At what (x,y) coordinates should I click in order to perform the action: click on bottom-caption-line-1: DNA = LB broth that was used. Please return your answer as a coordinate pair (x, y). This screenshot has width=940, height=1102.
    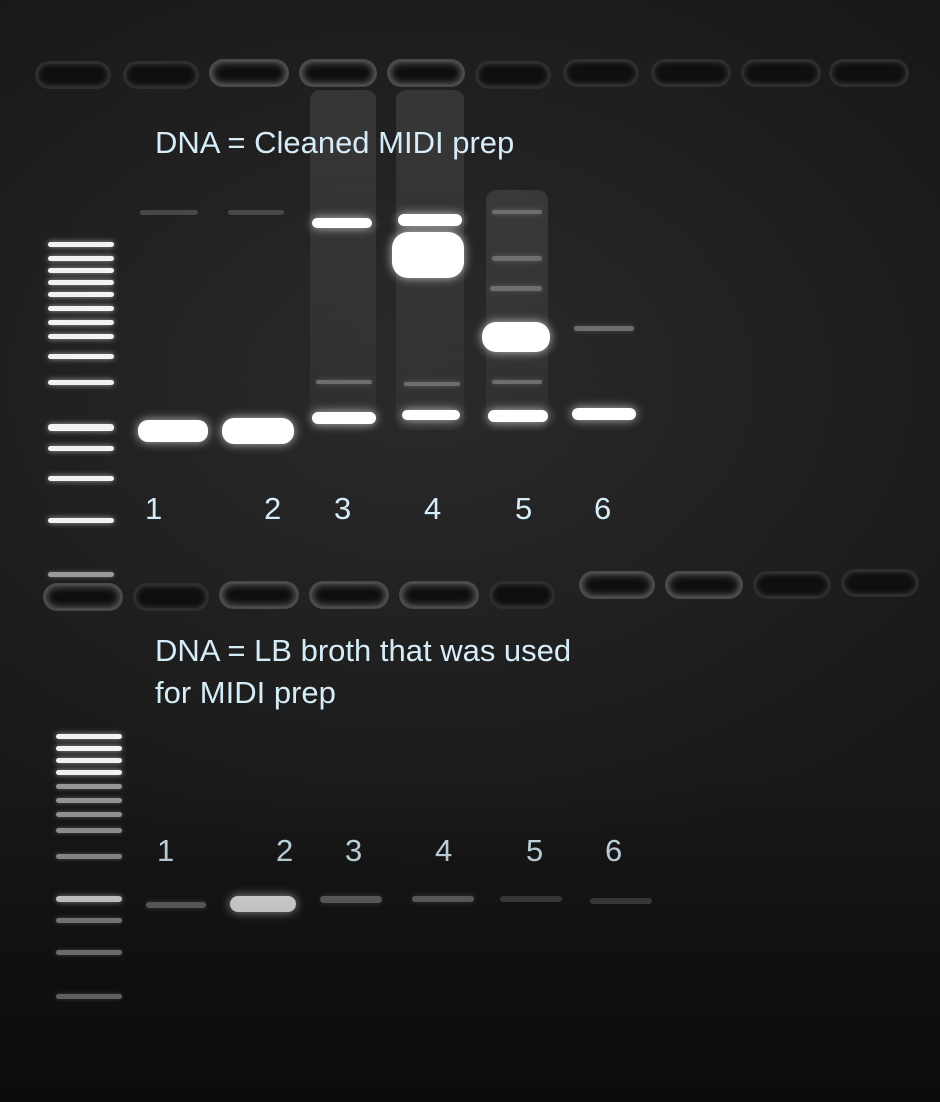
    Looking at the image, I should click on (363, 650).